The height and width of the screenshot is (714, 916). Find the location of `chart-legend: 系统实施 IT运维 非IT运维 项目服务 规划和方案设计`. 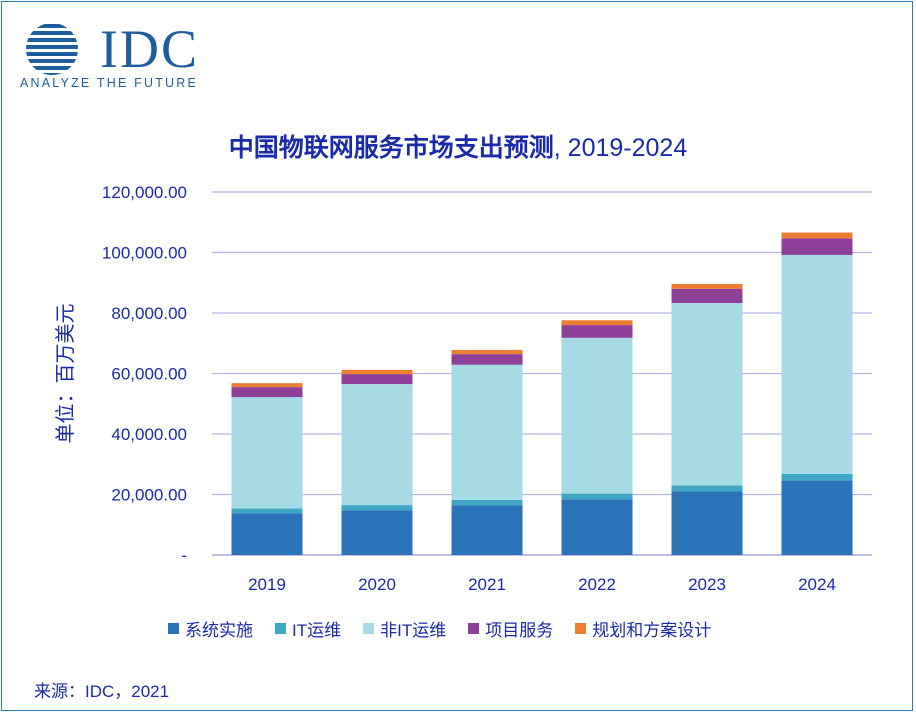

chart-legend: 系统实施 IT运维 非IT运维 项目服务 规划和方案设计 is located at coordinates (450, 628).